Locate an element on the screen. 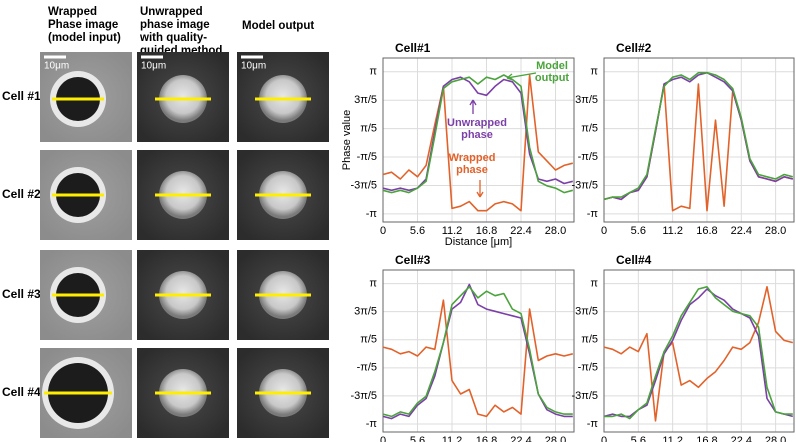 Image resolution: width=796 pixels, height=442 pixels. row-label: Cell #3 is located at coordinates (21, 294).